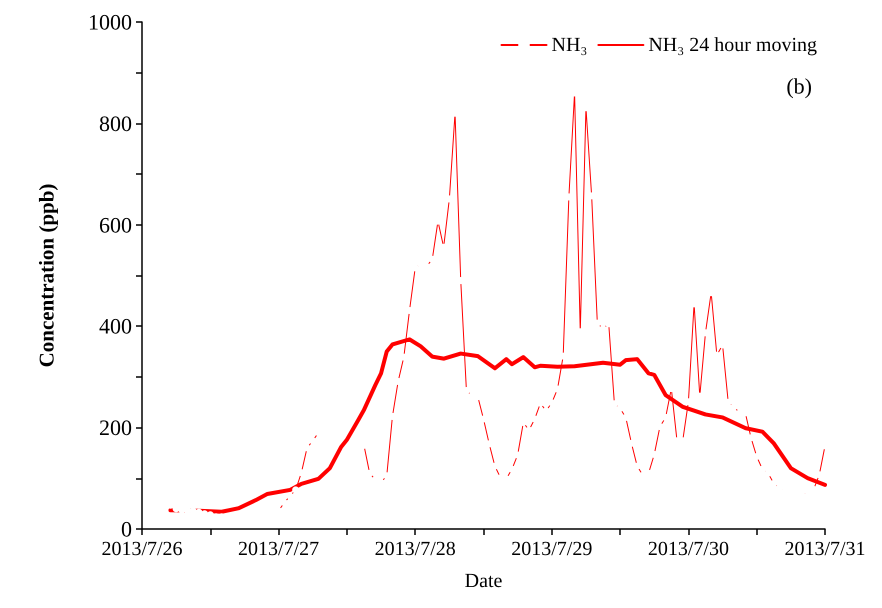 The height and width of the screenshot is (608, 882). I want to click on x-tick-label: 2013/7/31, so click(825, 549).